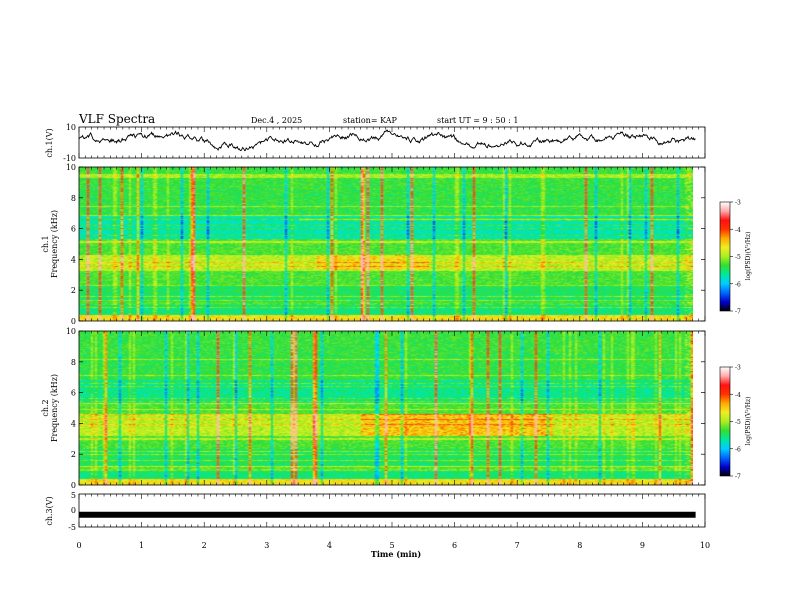  Describe the element at coordinates (54, 244) in the screenshot. I see `ch1-spectrogram-ylabel-frequency: Frequency (kHz)` at that location.